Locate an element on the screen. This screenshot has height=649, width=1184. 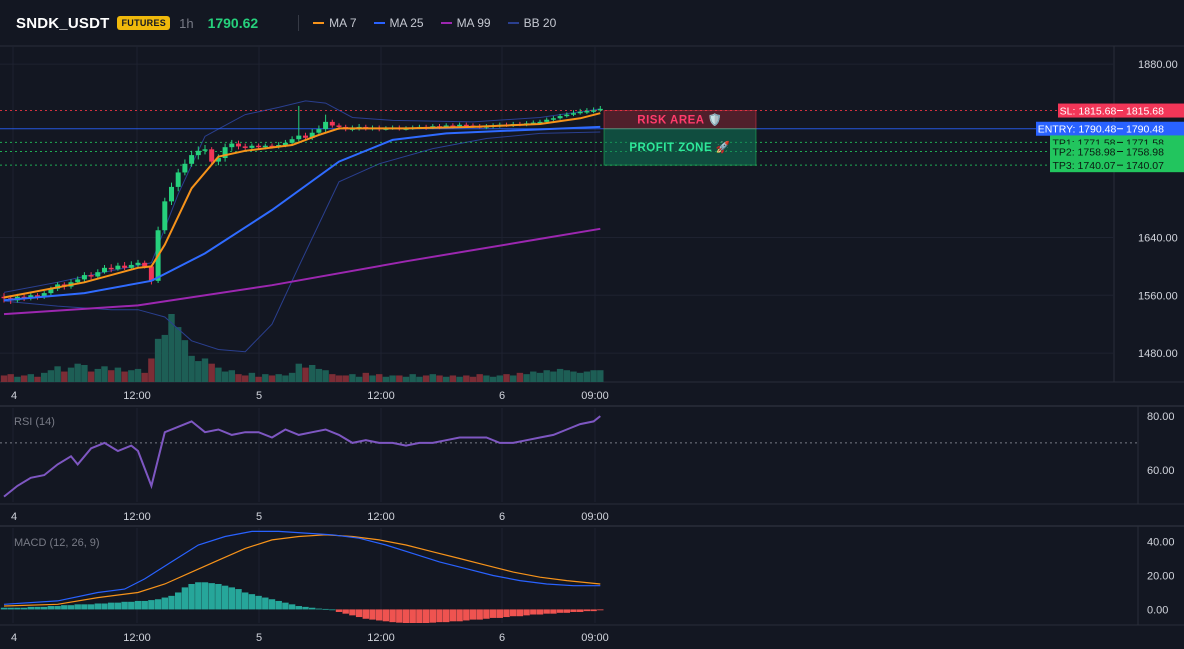
legend-ma7-swatch is located at coordinates (319, 23).